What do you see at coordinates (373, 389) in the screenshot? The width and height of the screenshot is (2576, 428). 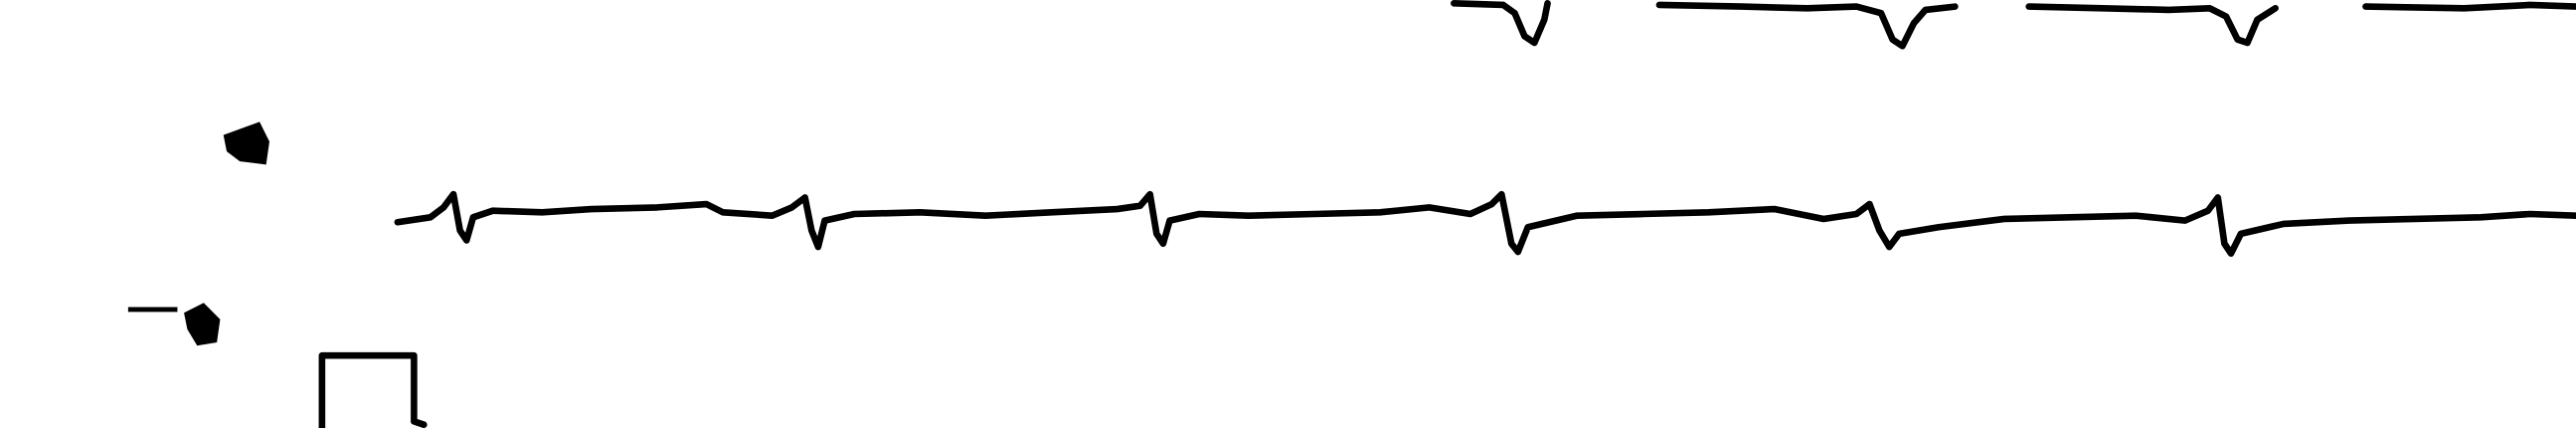 I see `calibration-pulse` at bounding box center [373, 389].